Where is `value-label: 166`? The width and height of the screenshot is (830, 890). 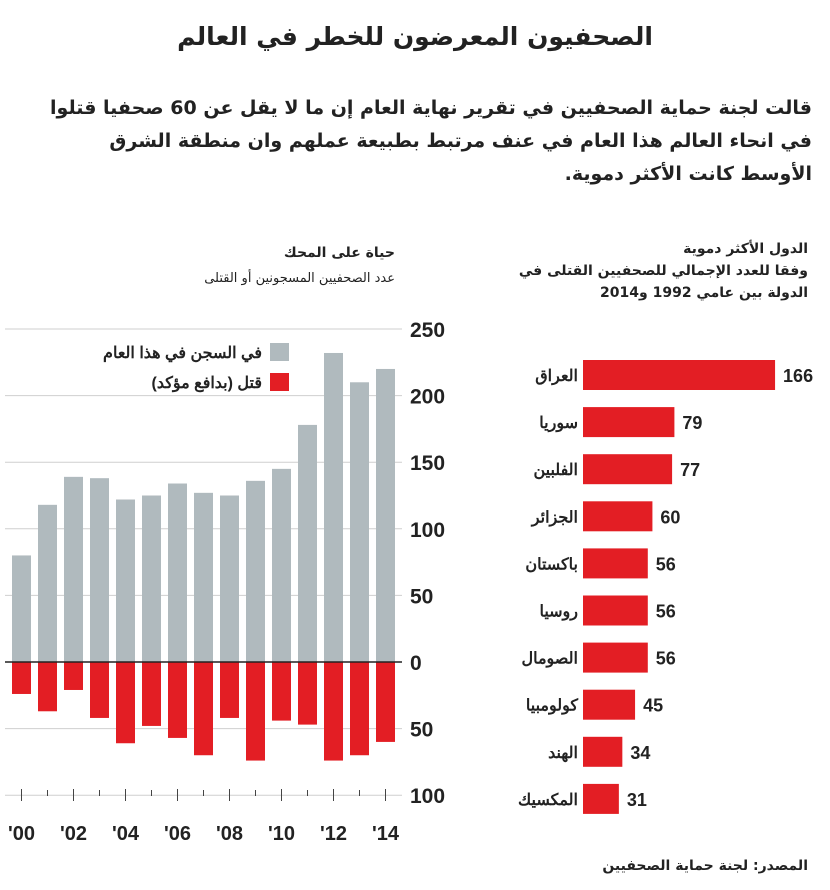 value-label: 166 is located at coordinates (798, 376).